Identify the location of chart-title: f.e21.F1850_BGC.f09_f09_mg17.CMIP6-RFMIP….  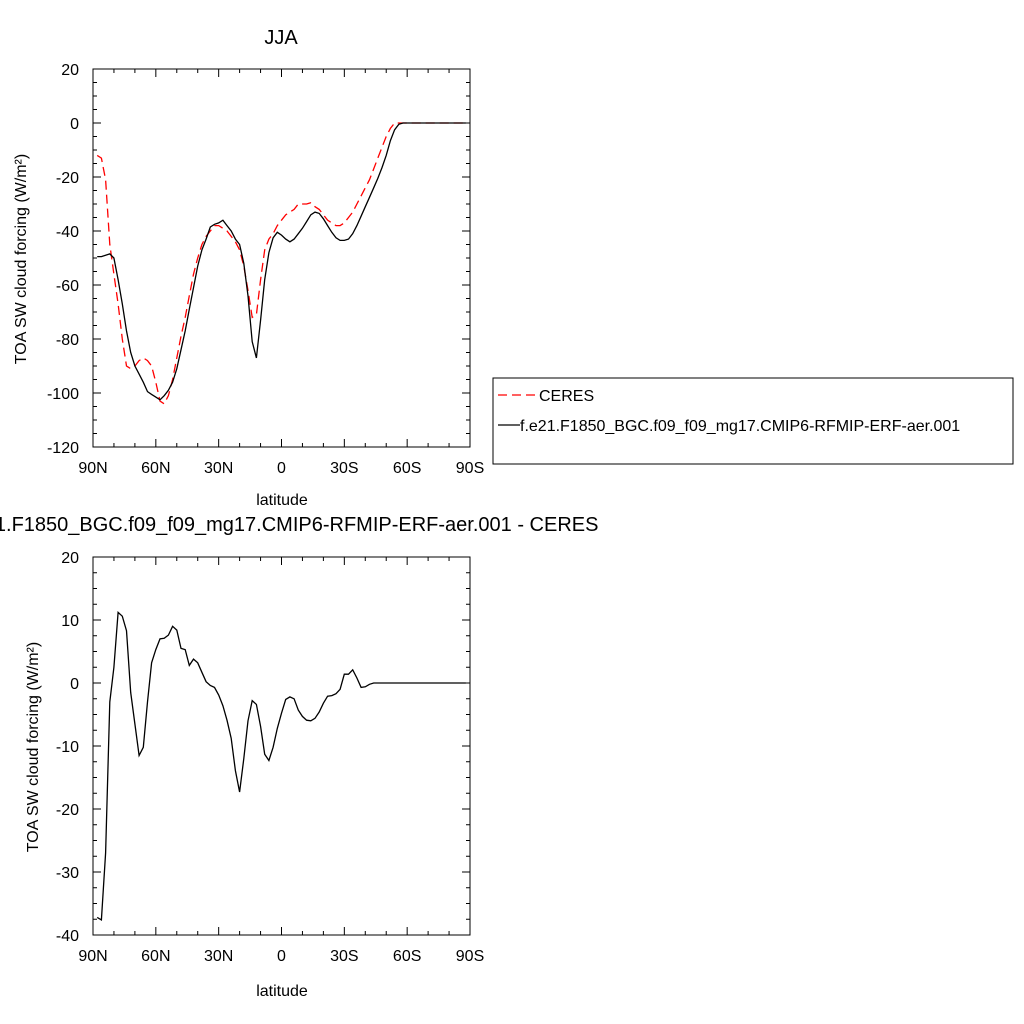
(299, 525).